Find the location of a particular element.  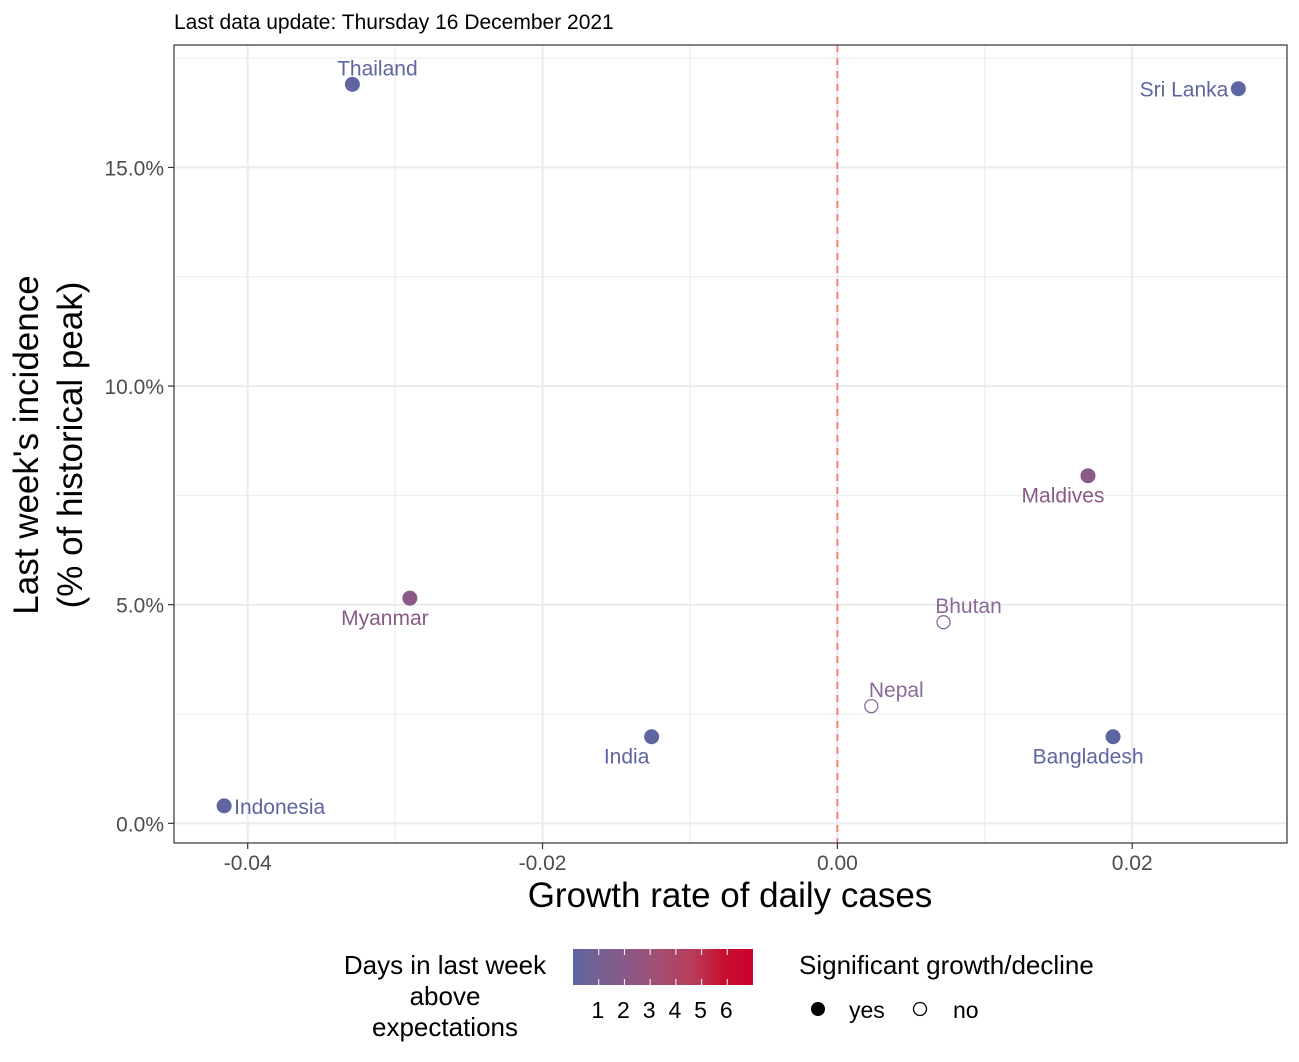

x-tick-label: 0.02 is located at coordinates (1132, 863).